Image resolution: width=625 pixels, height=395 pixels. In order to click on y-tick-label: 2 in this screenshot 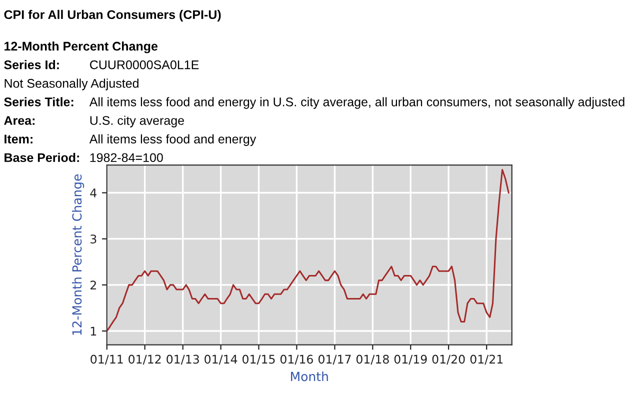, I will do `click(93, 285)`.